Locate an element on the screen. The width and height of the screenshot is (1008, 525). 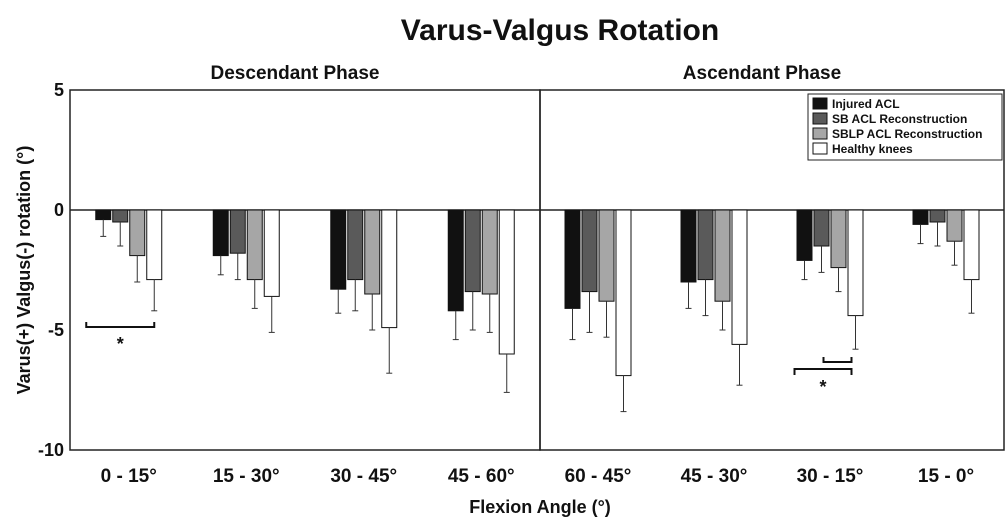
x-tick-label: 30 - 45° is located at coordinates (363, 476).